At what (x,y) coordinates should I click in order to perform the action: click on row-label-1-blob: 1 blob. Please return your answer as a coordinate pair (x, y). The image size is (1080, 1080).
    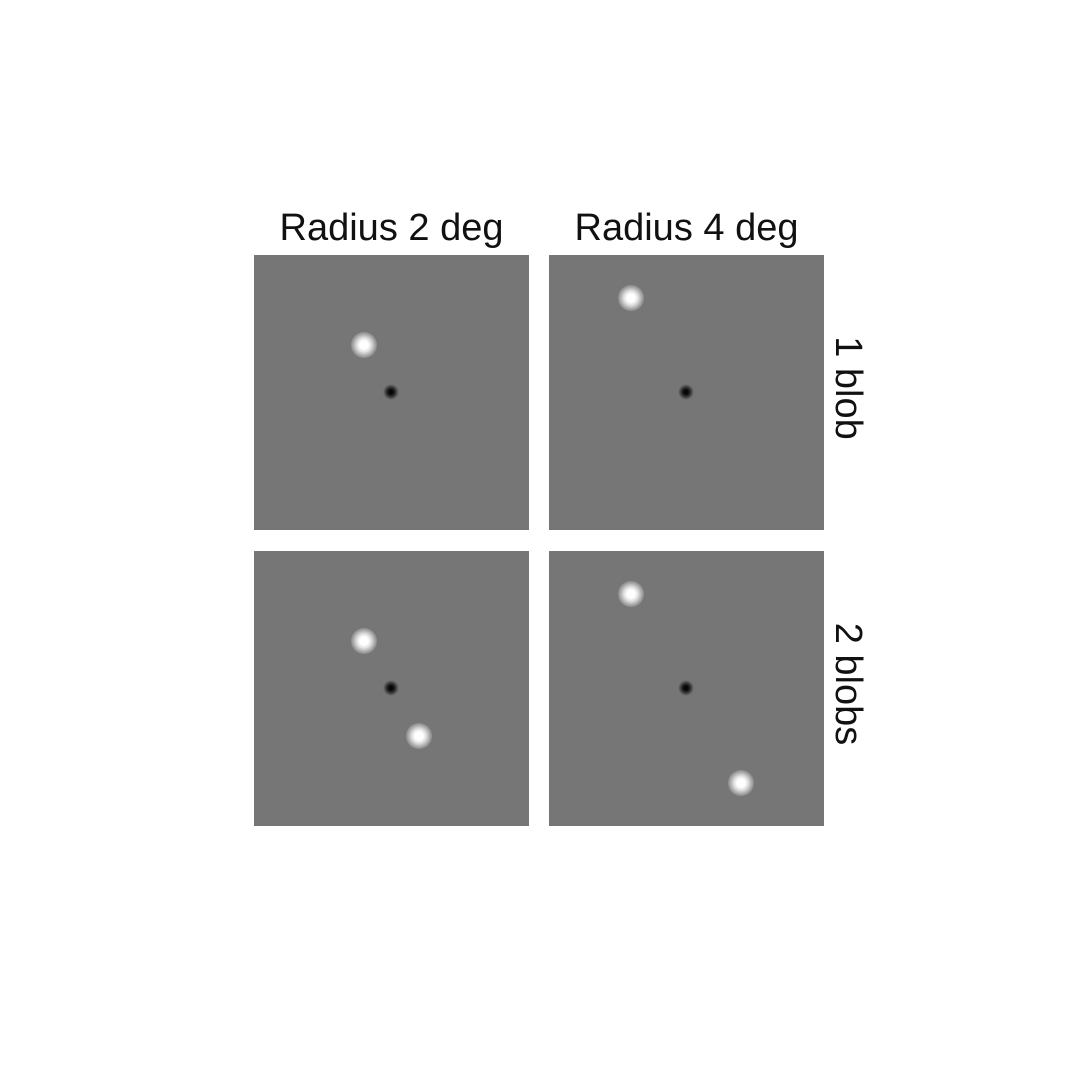
    Looking at the image, I should click on (848, 388).